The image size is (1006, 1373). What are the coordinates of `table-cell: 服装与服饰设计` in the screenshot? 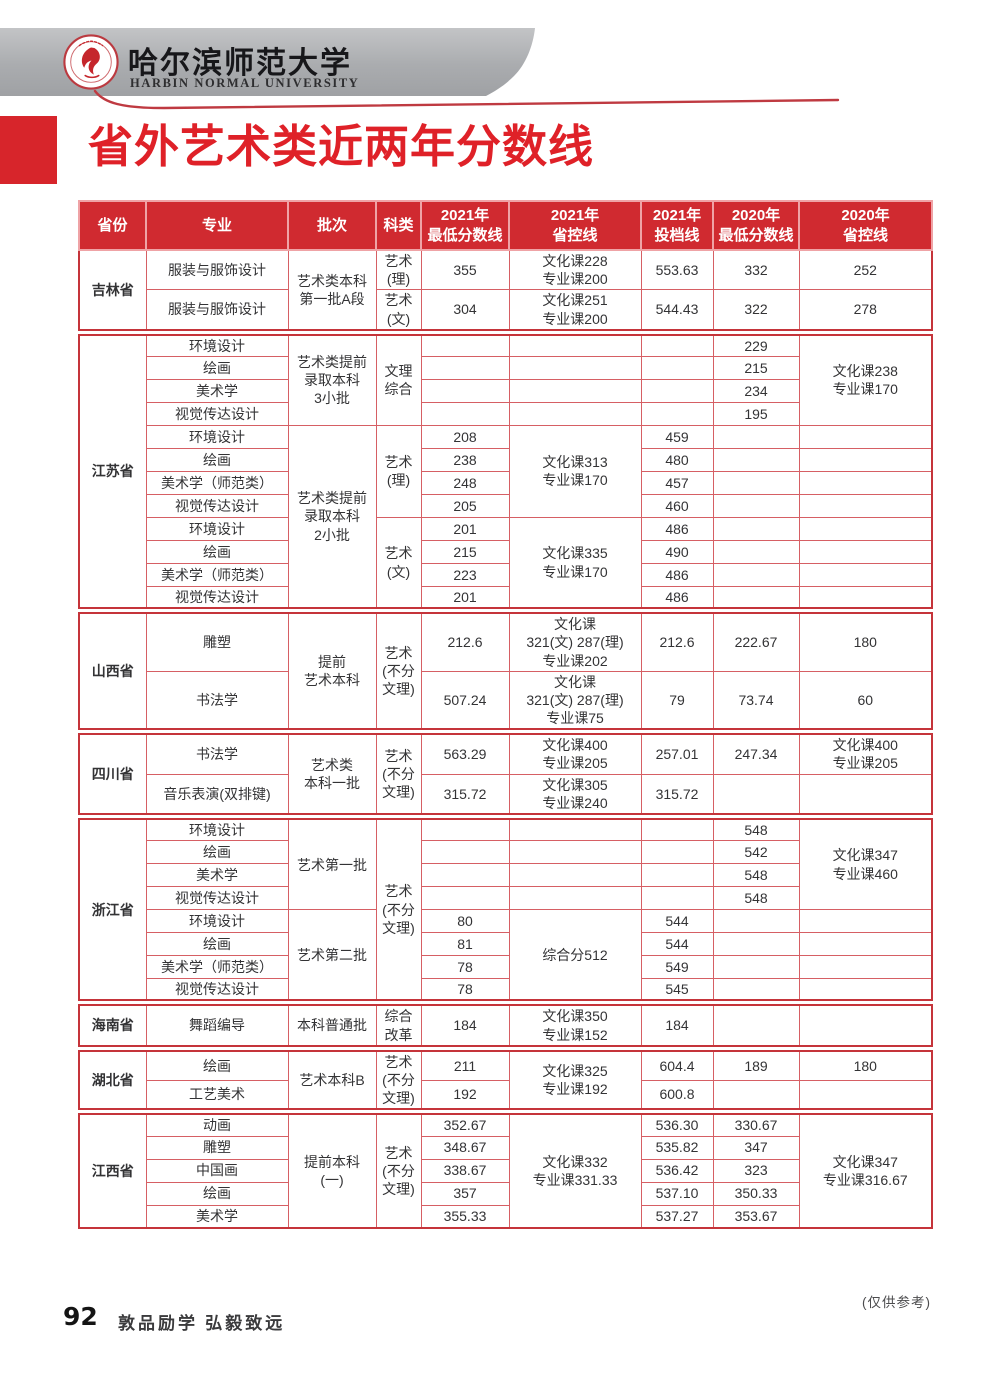 It's located at (217, 270).